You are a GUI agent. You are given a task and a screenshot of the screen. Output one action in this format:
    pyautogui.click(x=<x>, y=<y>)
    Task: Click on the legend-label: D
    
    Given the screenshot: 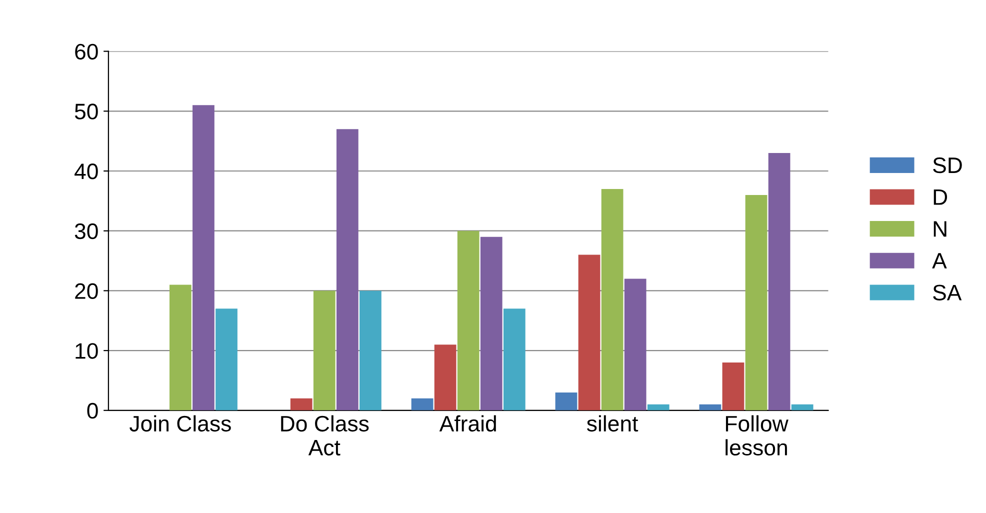 What is the action you would take?
    pyautogui.click(x=941, y=197)
    